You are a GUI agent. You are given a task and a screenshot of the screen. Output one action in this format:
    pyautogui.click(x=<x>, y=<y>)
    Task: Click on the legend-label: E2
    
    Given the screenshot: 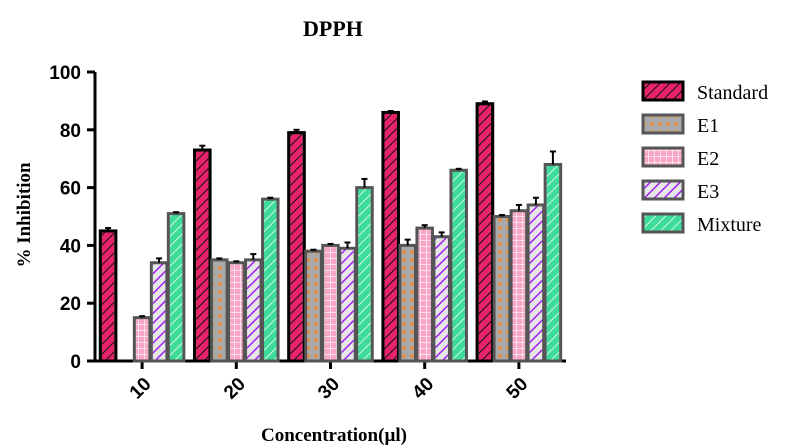 What is the action you would take?
    pyautogui.click(x=708, y=159)
    